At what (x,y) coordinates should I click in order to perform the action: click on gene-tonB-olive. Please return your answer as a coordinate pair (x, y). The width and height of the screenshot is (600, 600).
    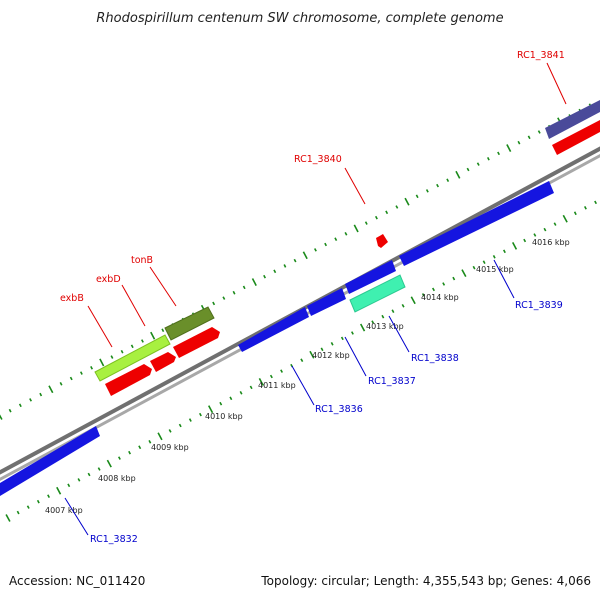
    Looking at the image, I should click on (189, 323).